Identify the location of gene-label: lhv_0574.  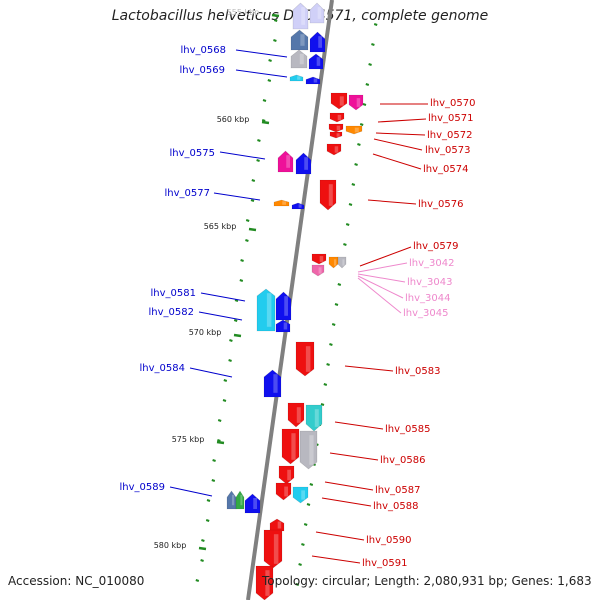
(445, 169).